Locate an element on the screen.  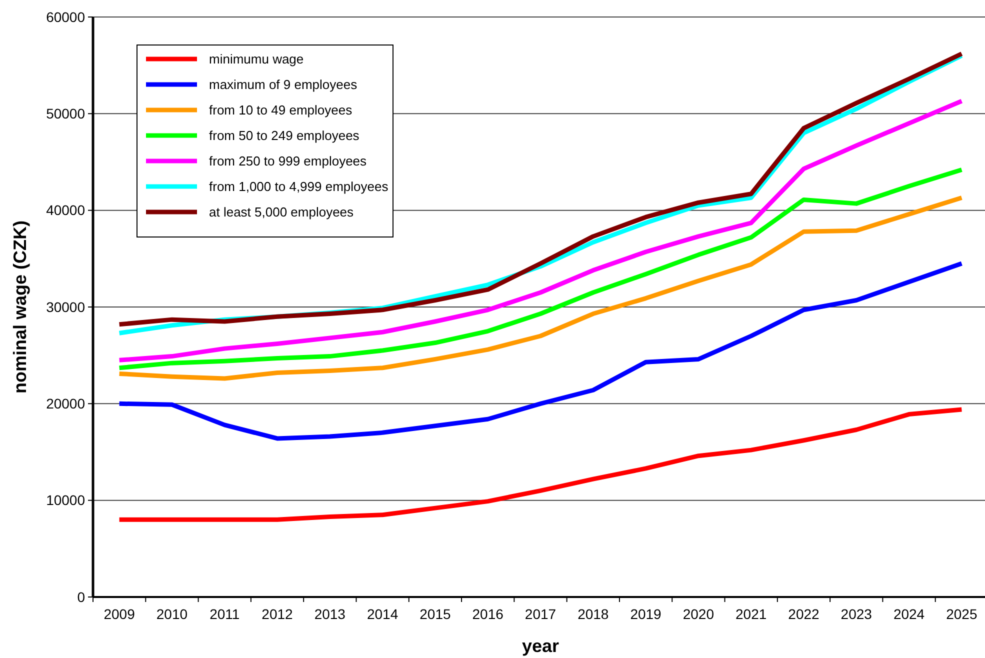
x-tick-label: 2015 is located at coordinates (435, 614).